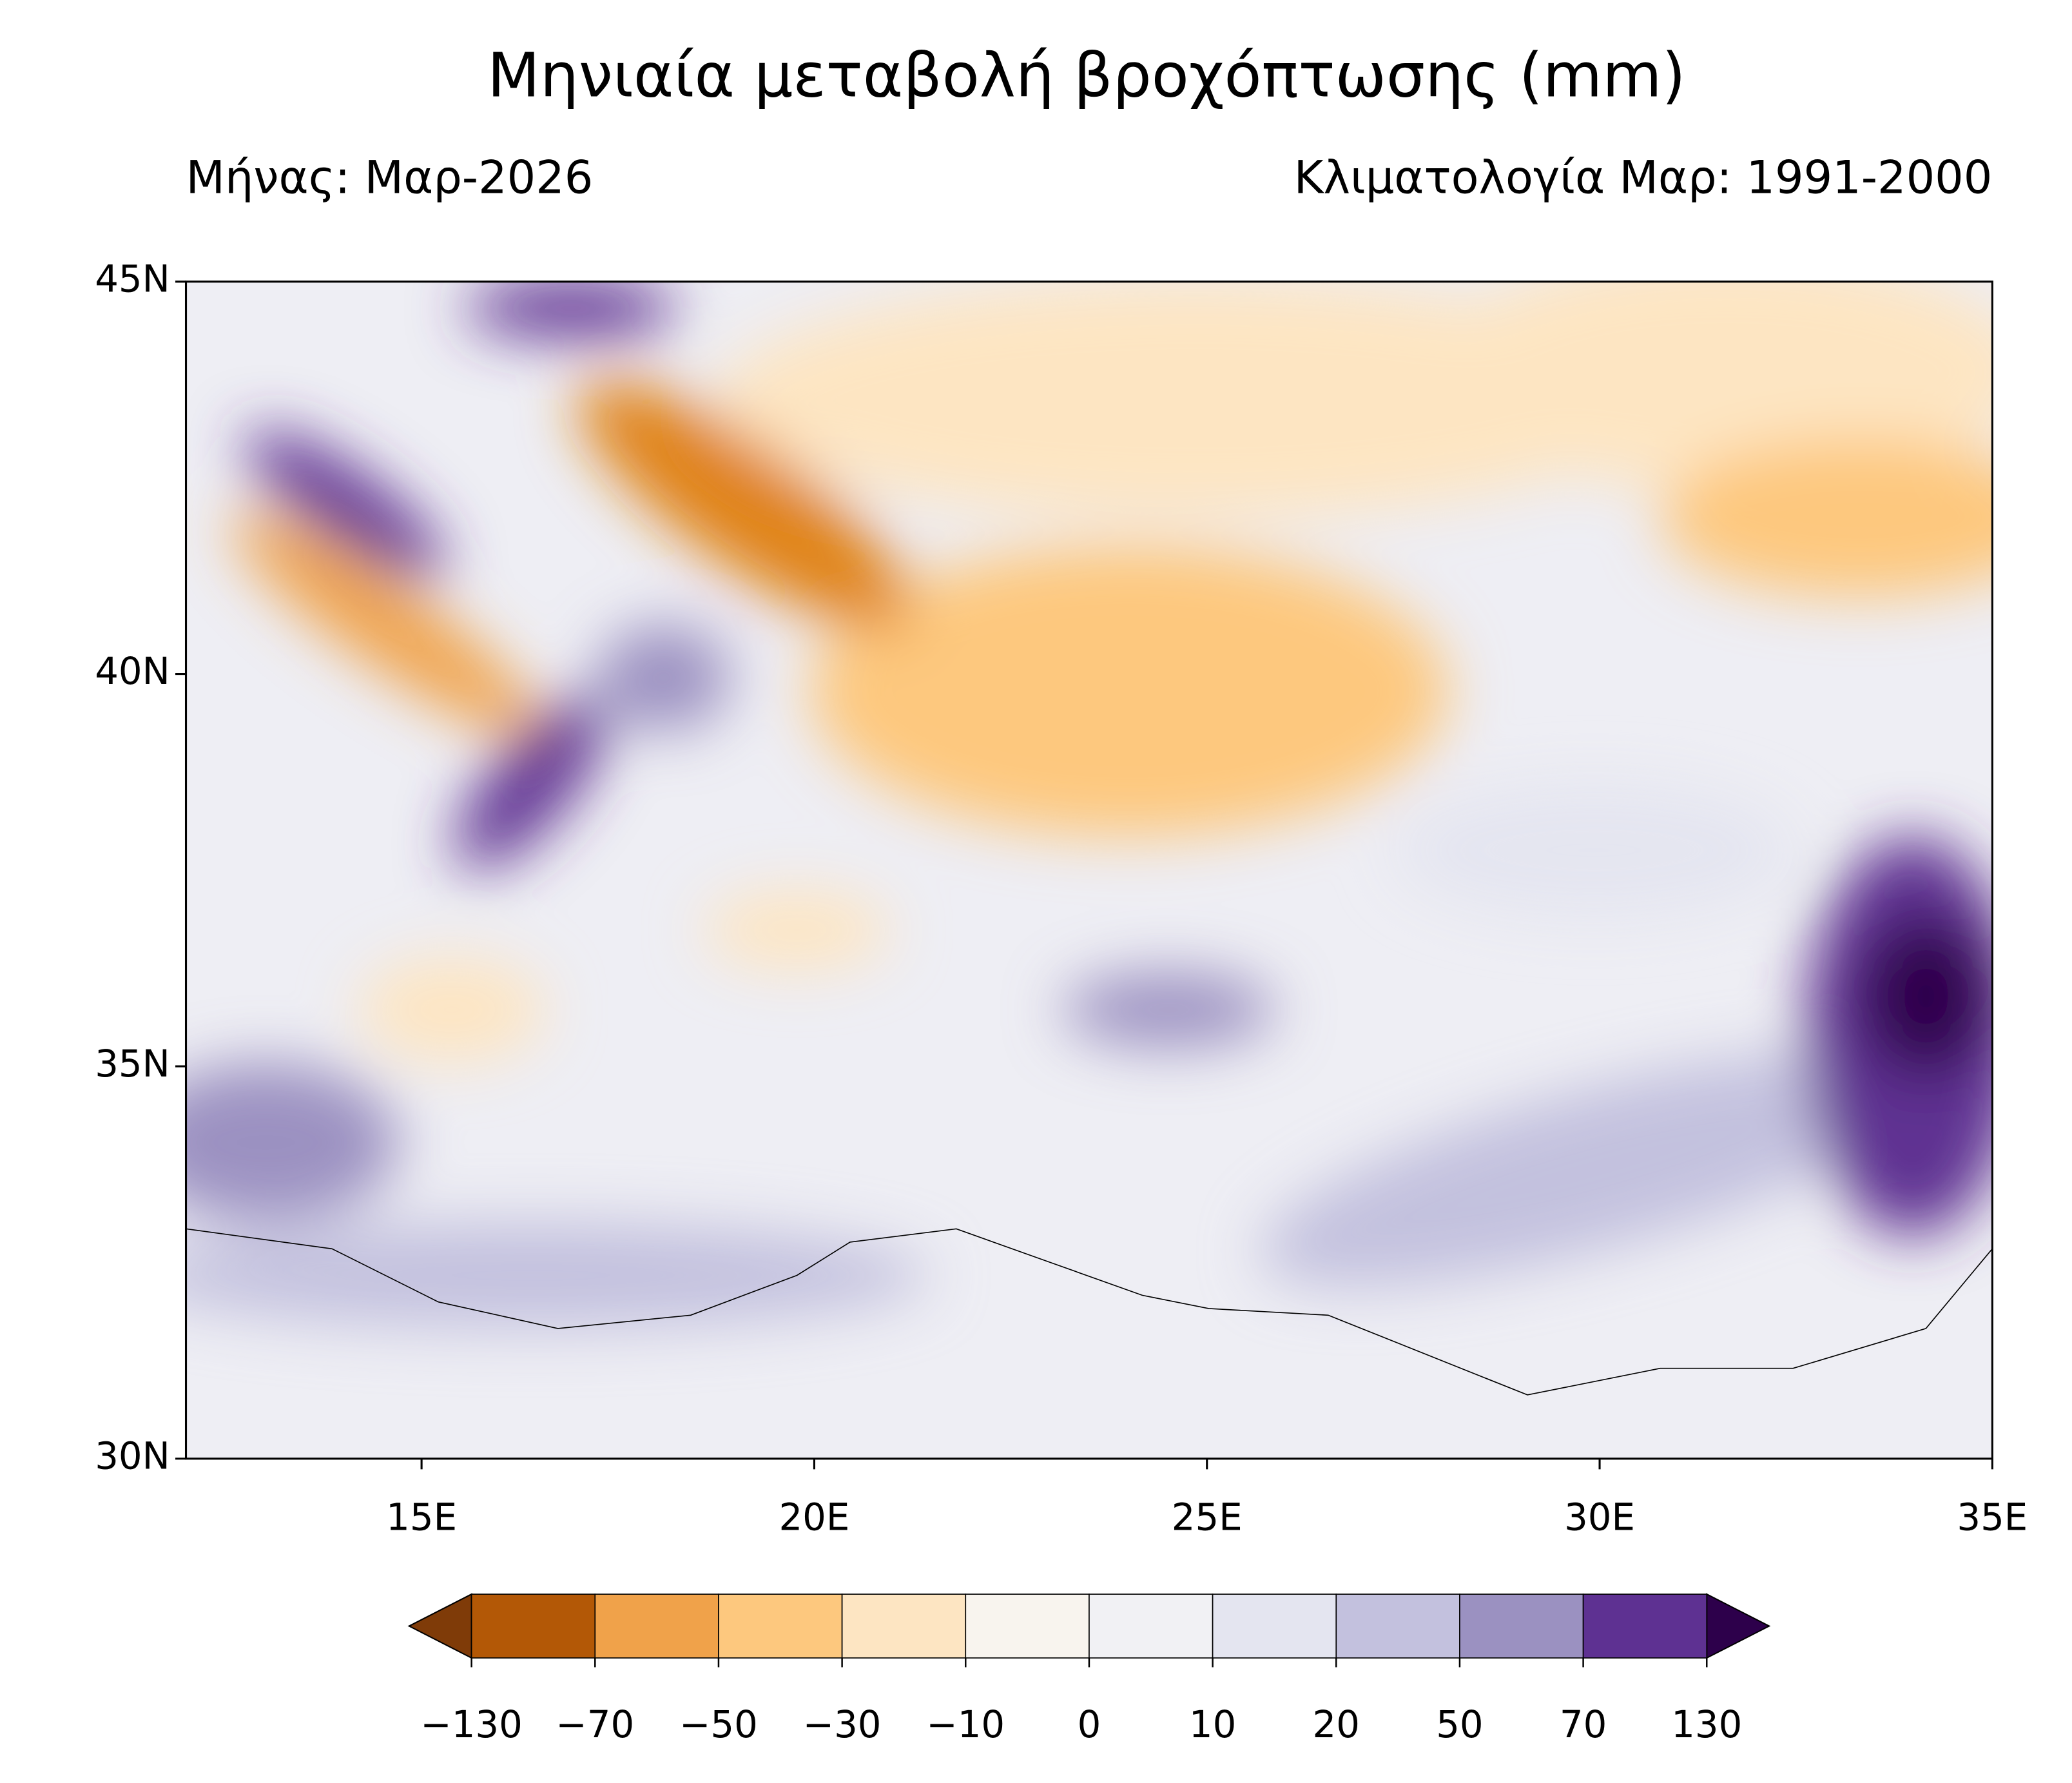 The height and width of the screenshot is (1783, 2072). Describe the element at coordinates (1739, 1626) in the screenshot. I see `colorbar-over` at that location.